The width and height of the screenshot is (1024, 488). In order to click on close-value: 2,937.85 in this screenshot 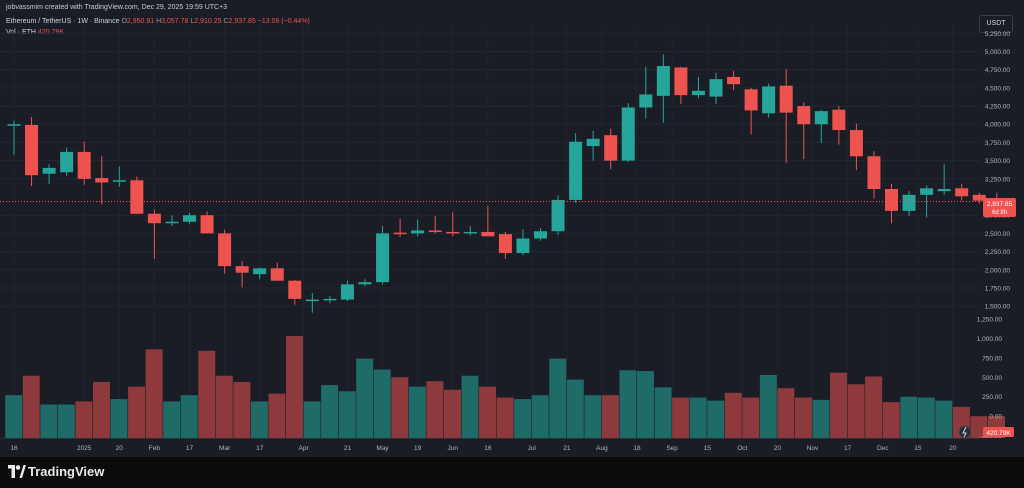, I will do `click(242, 21)`.